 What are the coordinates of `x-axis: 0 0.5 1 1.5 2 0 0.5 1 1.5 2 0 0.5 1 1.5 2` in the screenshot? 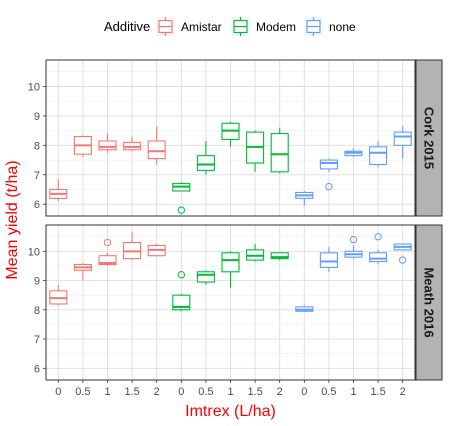 It's located at (230, 389).